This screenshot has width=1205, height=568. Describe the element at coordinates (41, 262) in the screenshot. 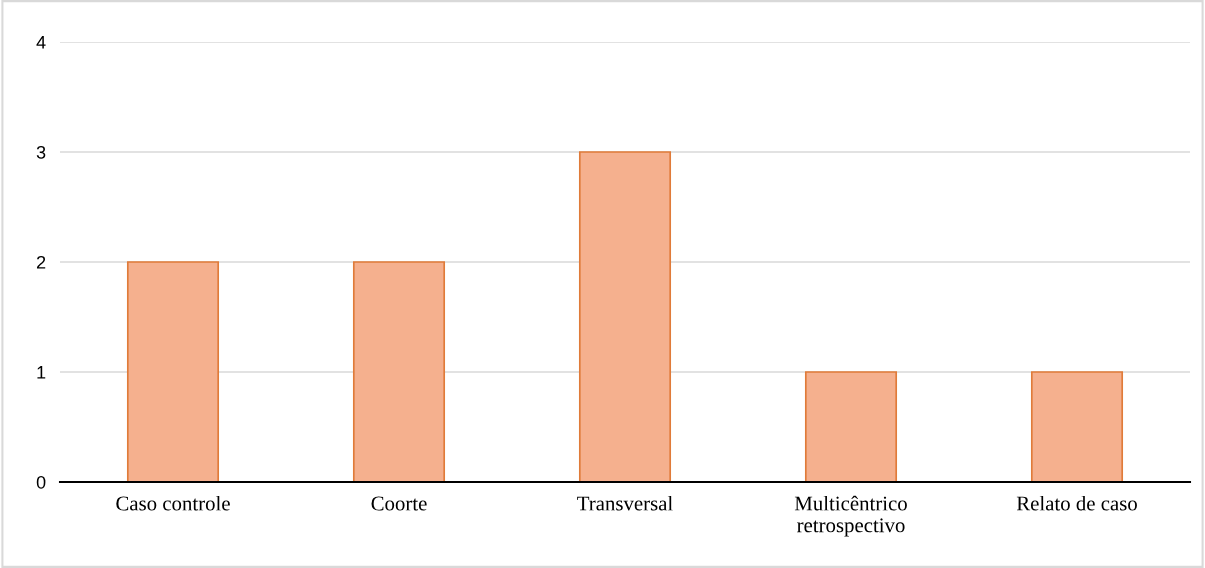

I see `y-tick-label: 2` at that location.